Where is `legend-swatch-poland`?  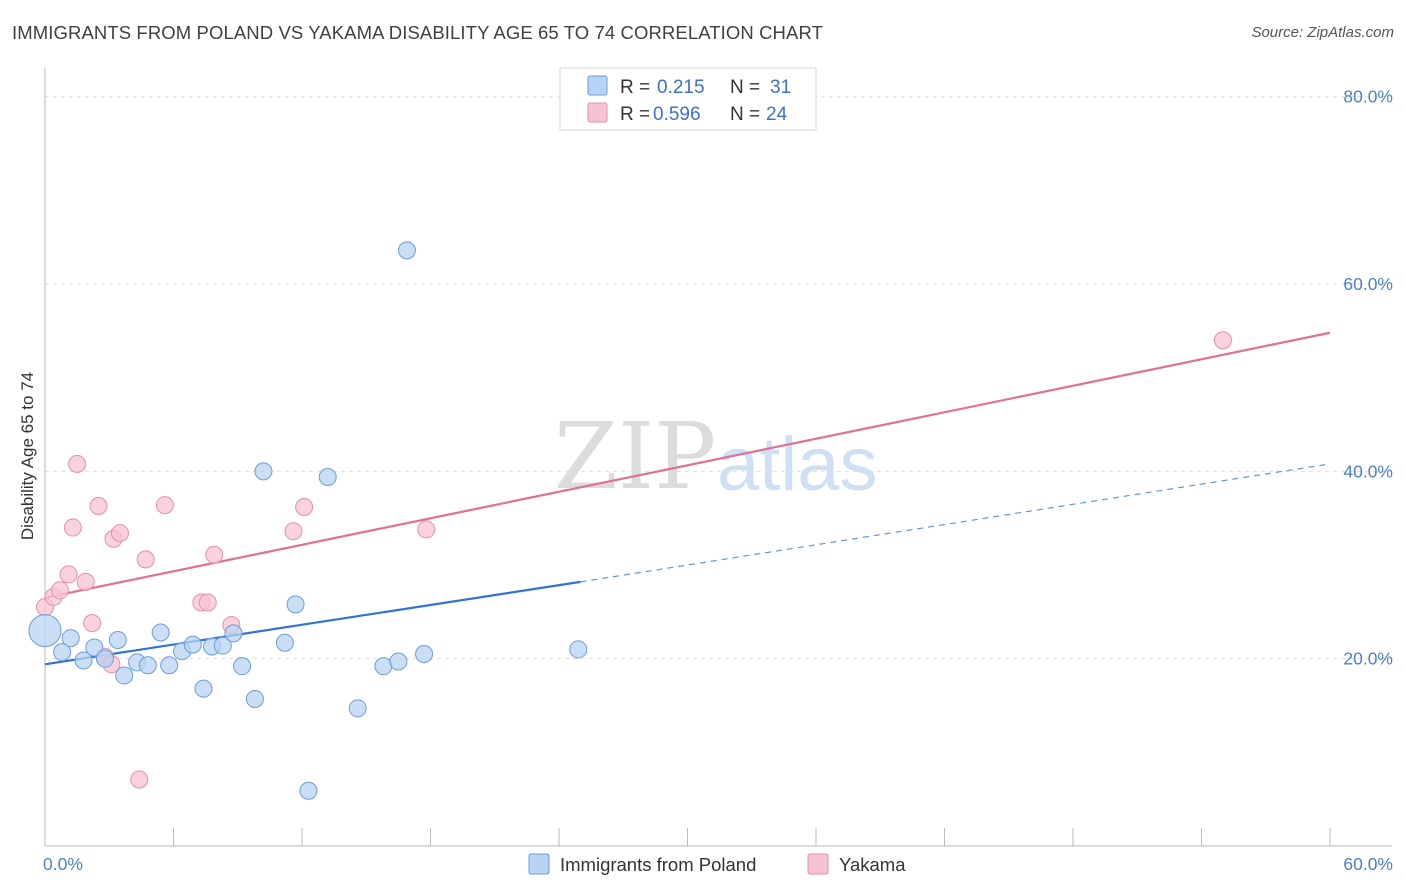
legend-swatch-poland is located at coordinates (597, 85).